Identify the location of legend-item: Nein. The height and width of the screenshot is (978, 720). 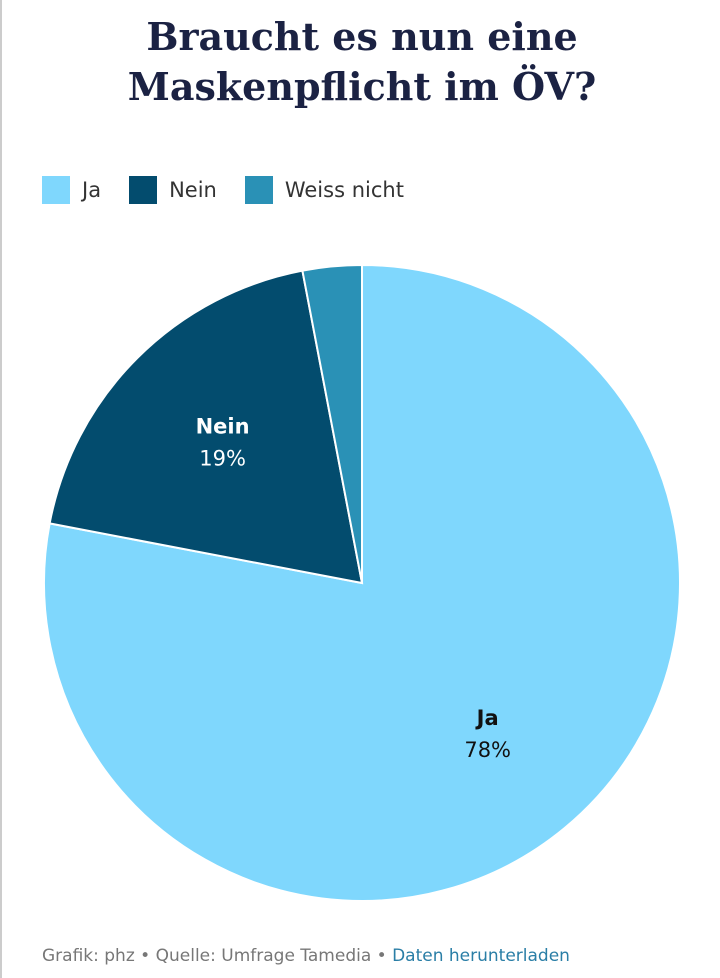
(173, 190).